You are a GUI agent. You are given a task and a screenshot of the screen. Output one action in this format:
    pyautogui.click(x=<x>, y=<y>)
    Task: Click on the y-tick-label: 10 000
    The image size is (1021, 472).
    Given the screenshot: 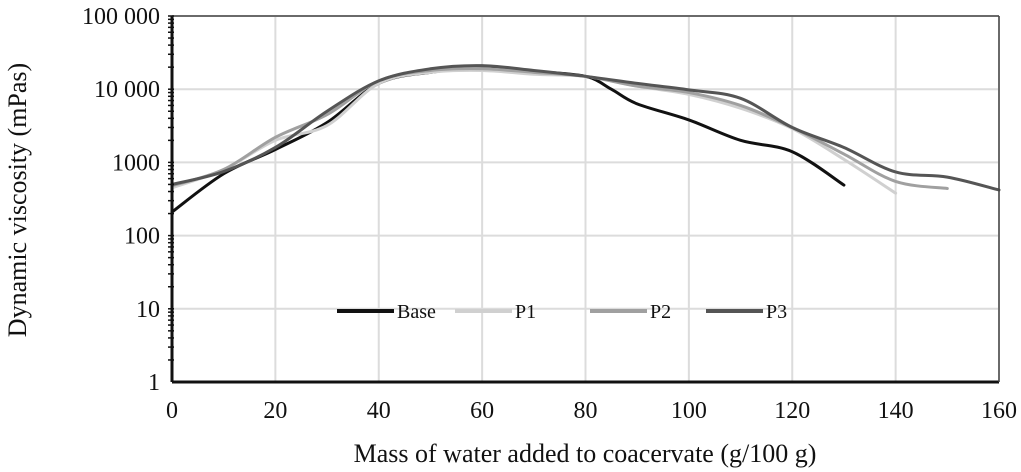 What is the action you would take?
    pyautogui.click(x=127, y=90)
    